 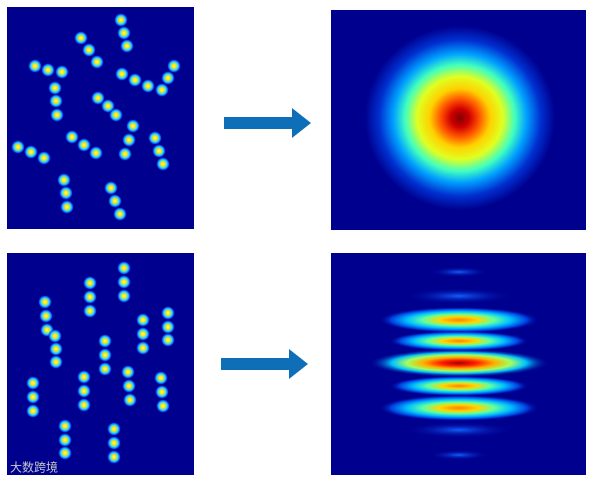 What do you see at coordinates (100, 118) in the screenshot?
I see `panel` at bounding box center [100, 118].